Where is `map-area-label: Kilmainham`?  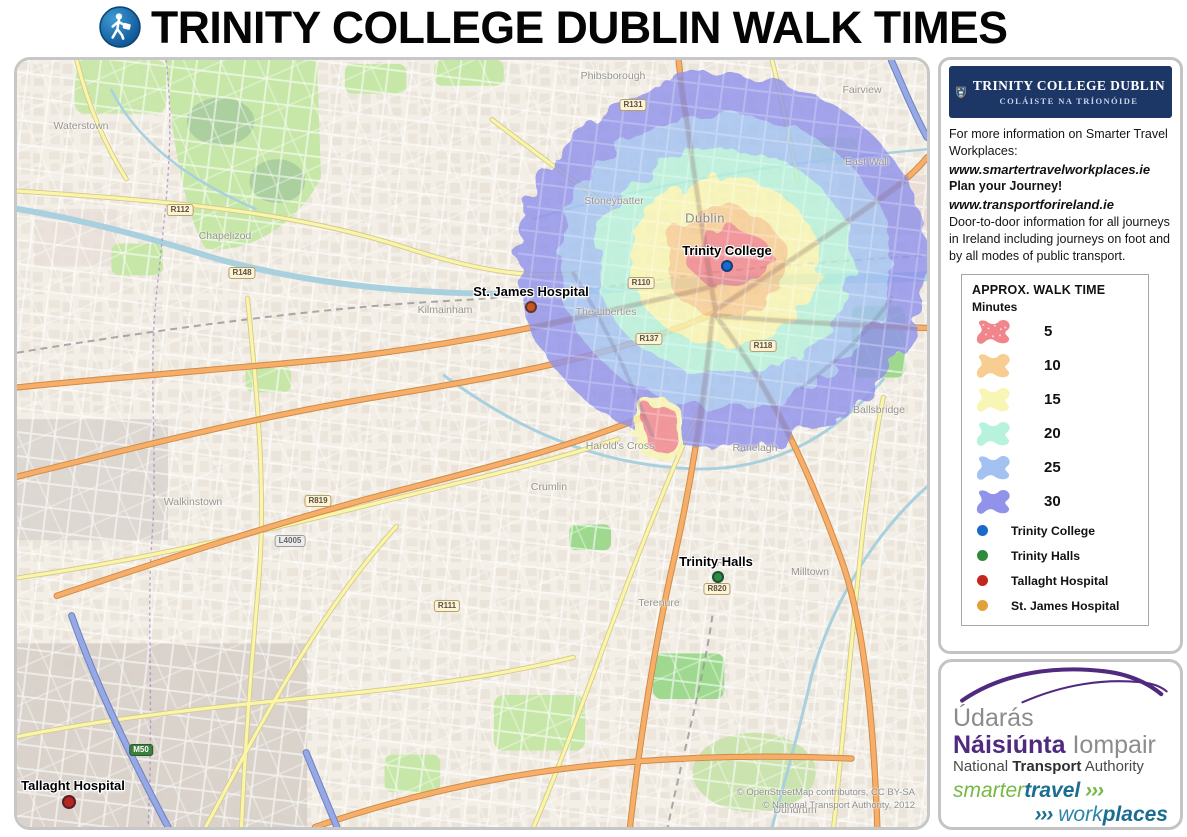 map-area-label: Kilmainham is located at coordinates (445, 310).